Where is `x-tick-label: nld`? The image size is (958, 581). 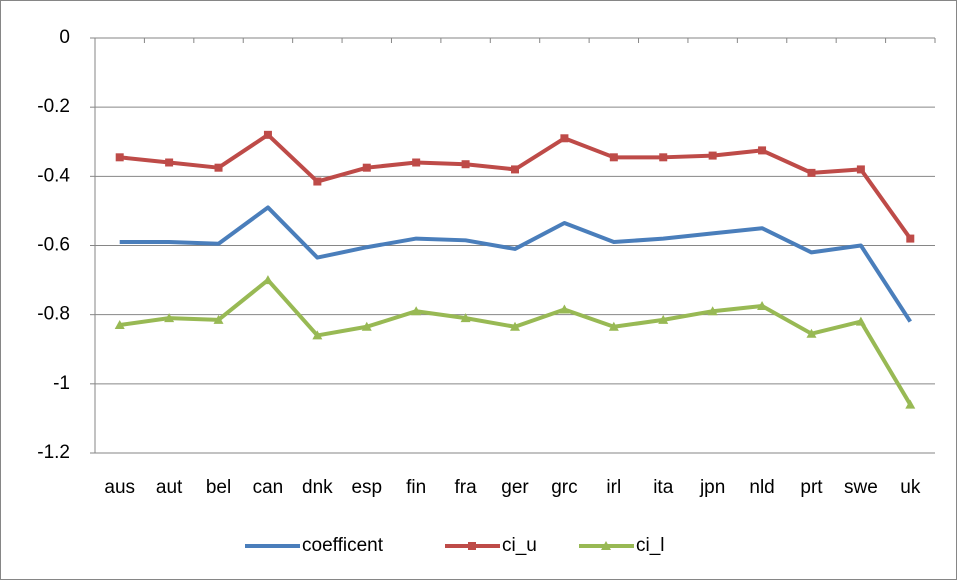 x-tick-label: nld is located at coordinates (761, 487).